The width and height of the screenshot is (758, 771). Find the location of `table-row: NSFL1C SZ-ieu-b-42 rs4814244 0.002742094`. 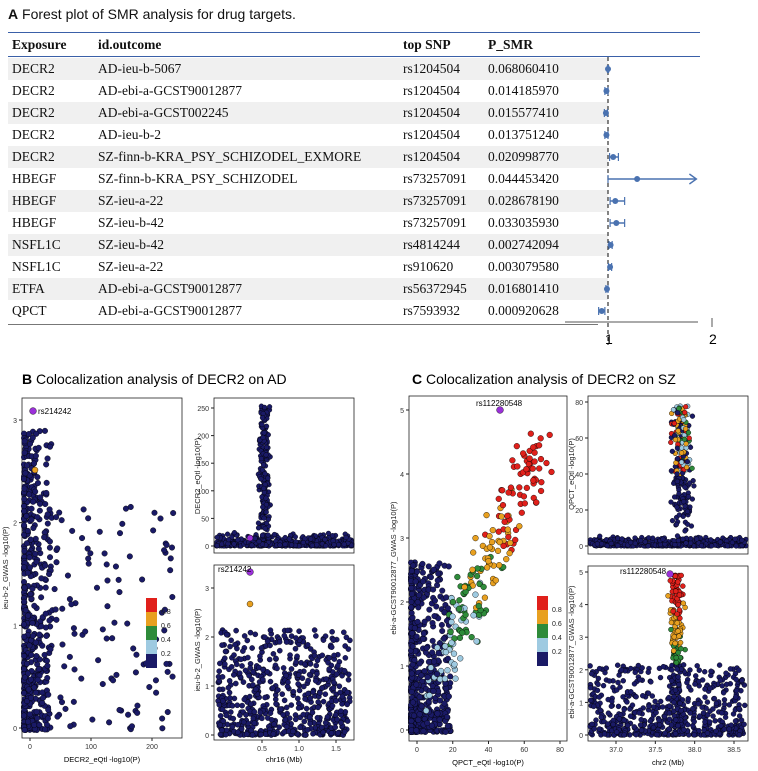

table-row: NSFL1C SZ-ieu-b-42 rs4814244 0.002742094 is located at coordinates (308, 245).